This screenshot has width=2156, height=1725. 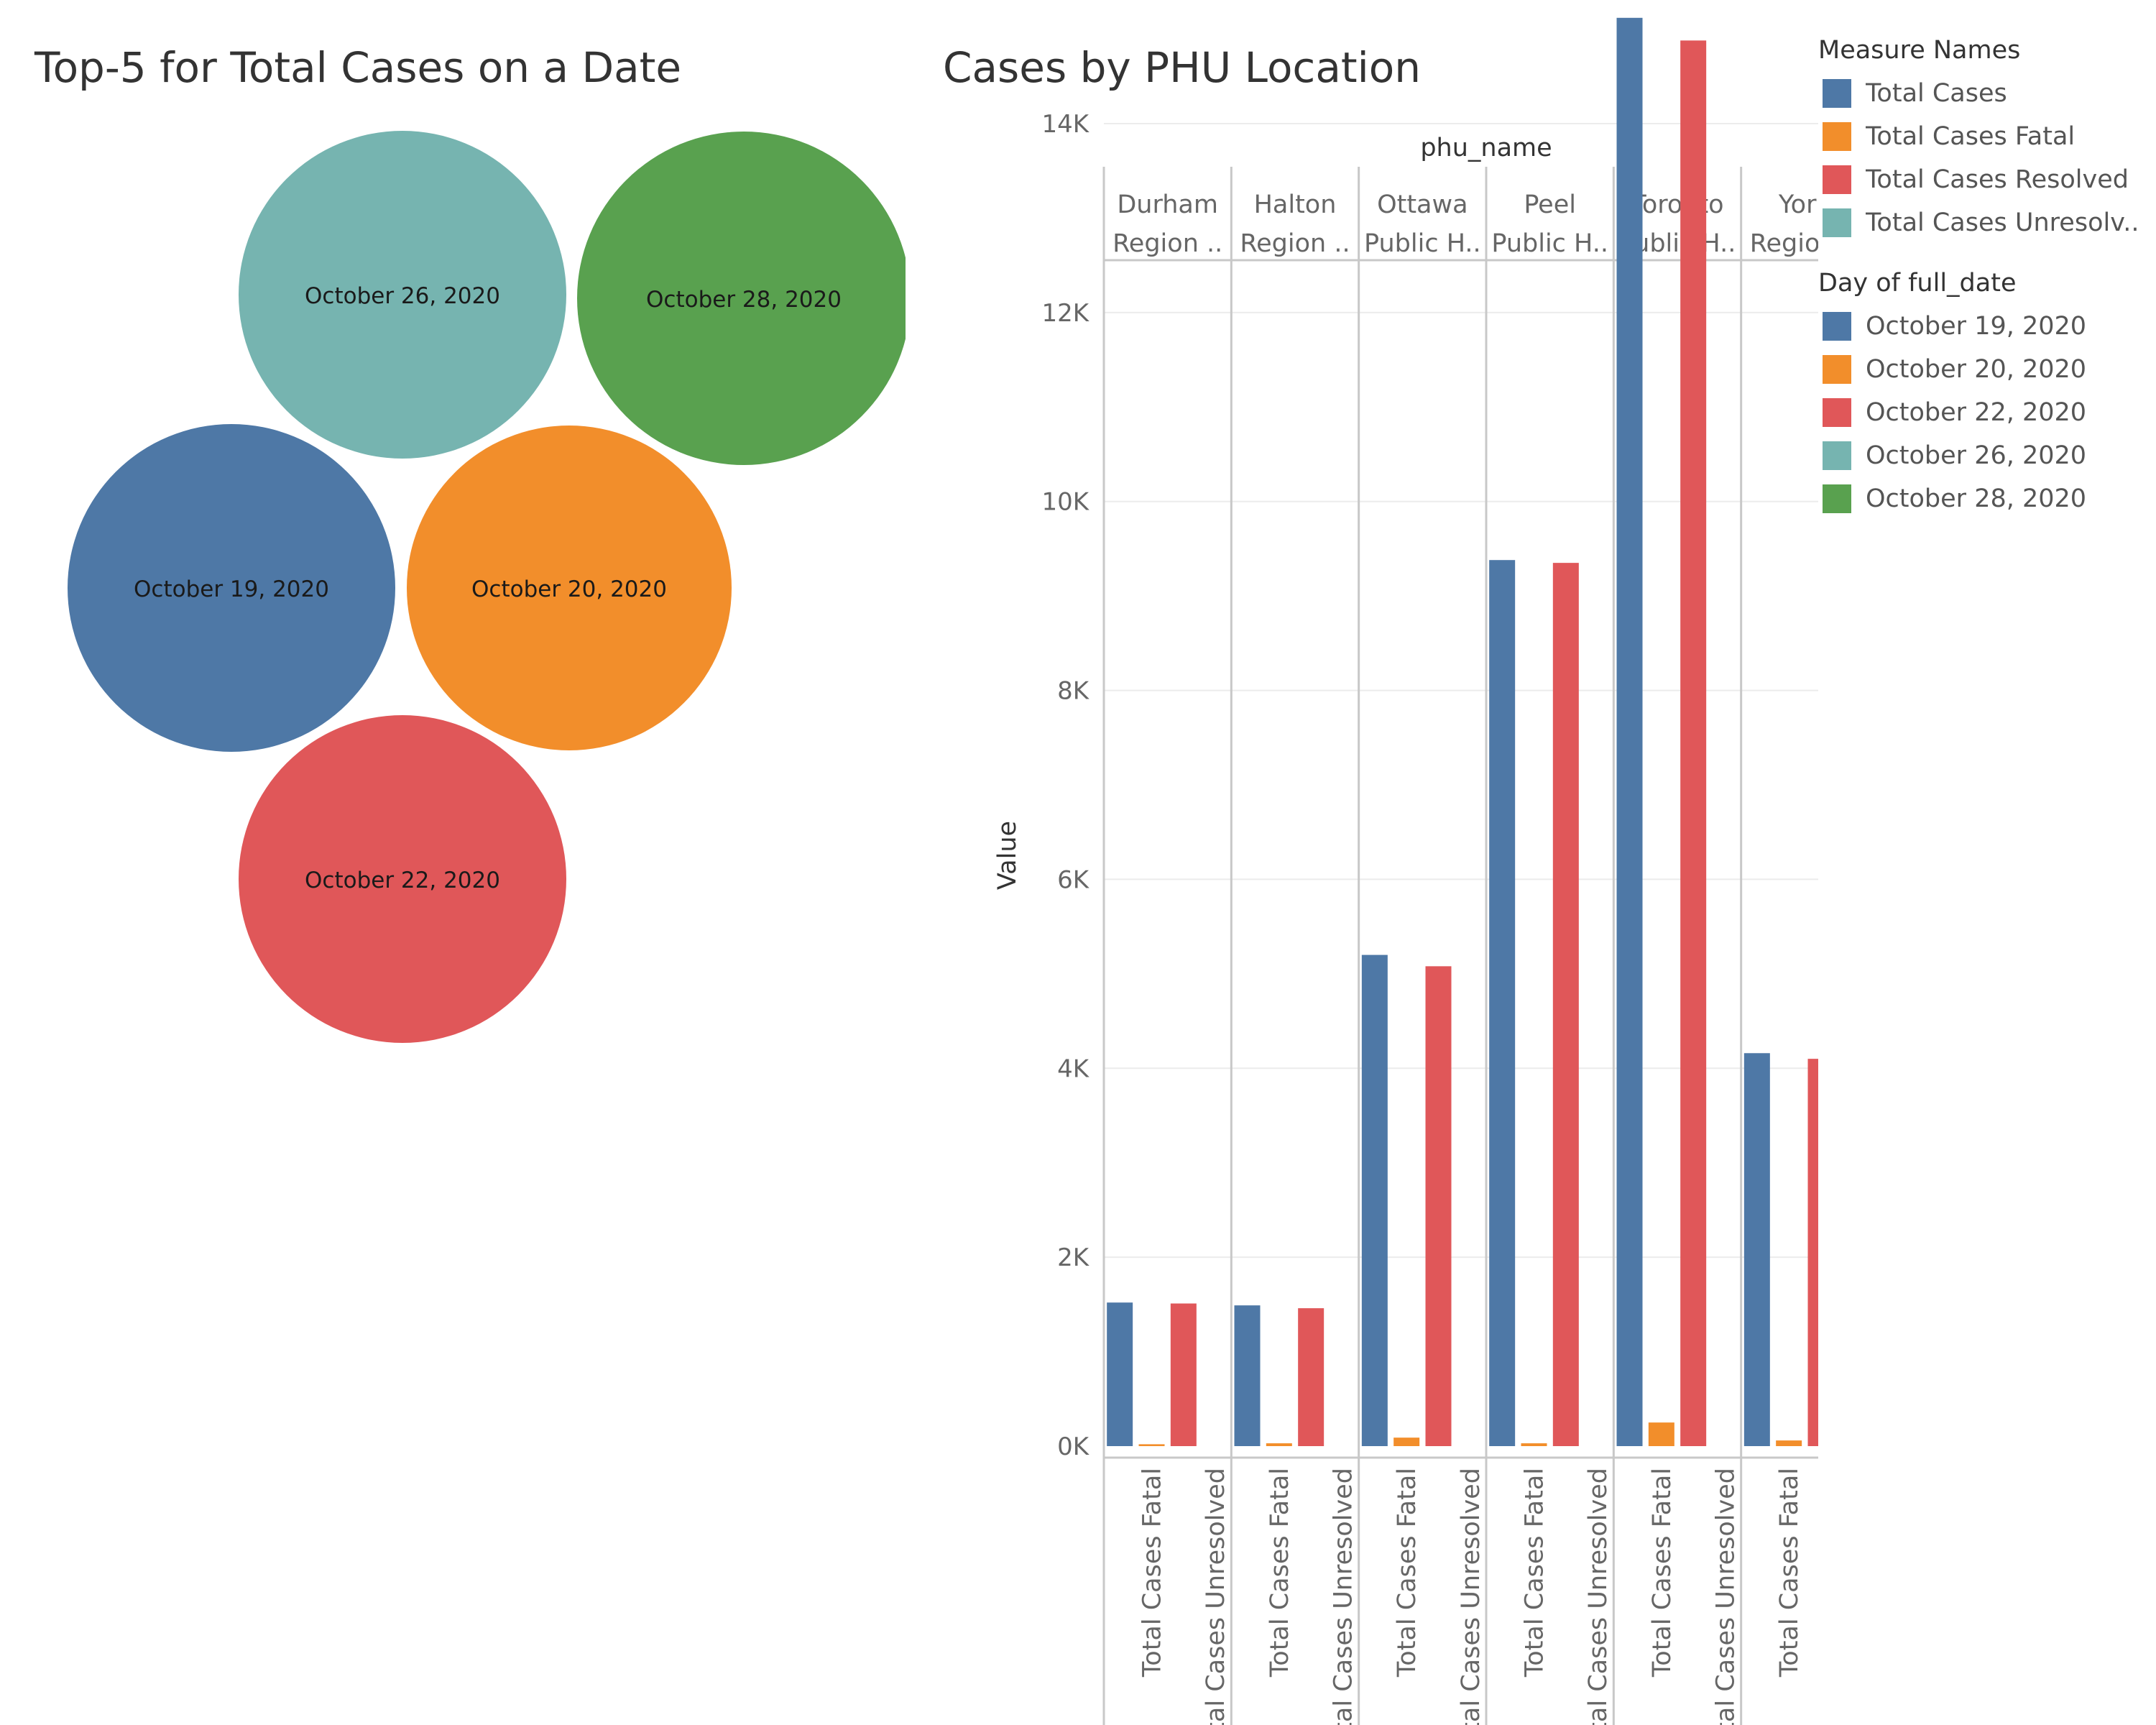 What do you see at coordinates (1550, 204) in the screenshot?
I see `group-label: Peel` at bounding box center [1550, 204].